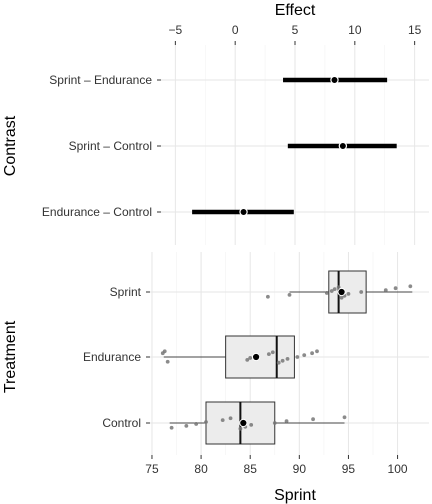 This screenshot has width=432, height=504. I want to click on y-tick-label: Sprint, so click(126, 292).